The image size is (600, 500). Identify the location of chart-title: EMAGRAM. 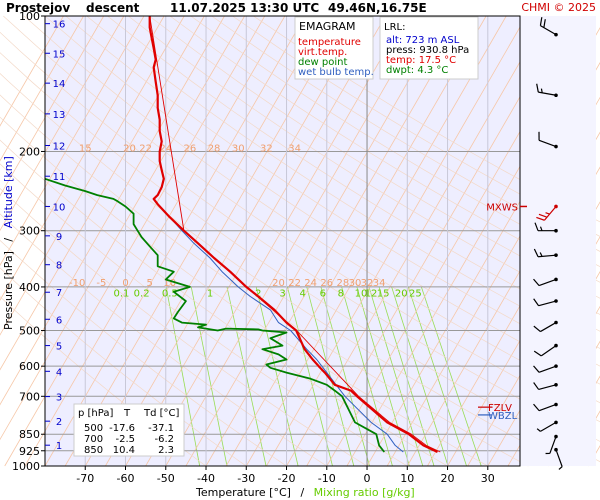
(327, 26).